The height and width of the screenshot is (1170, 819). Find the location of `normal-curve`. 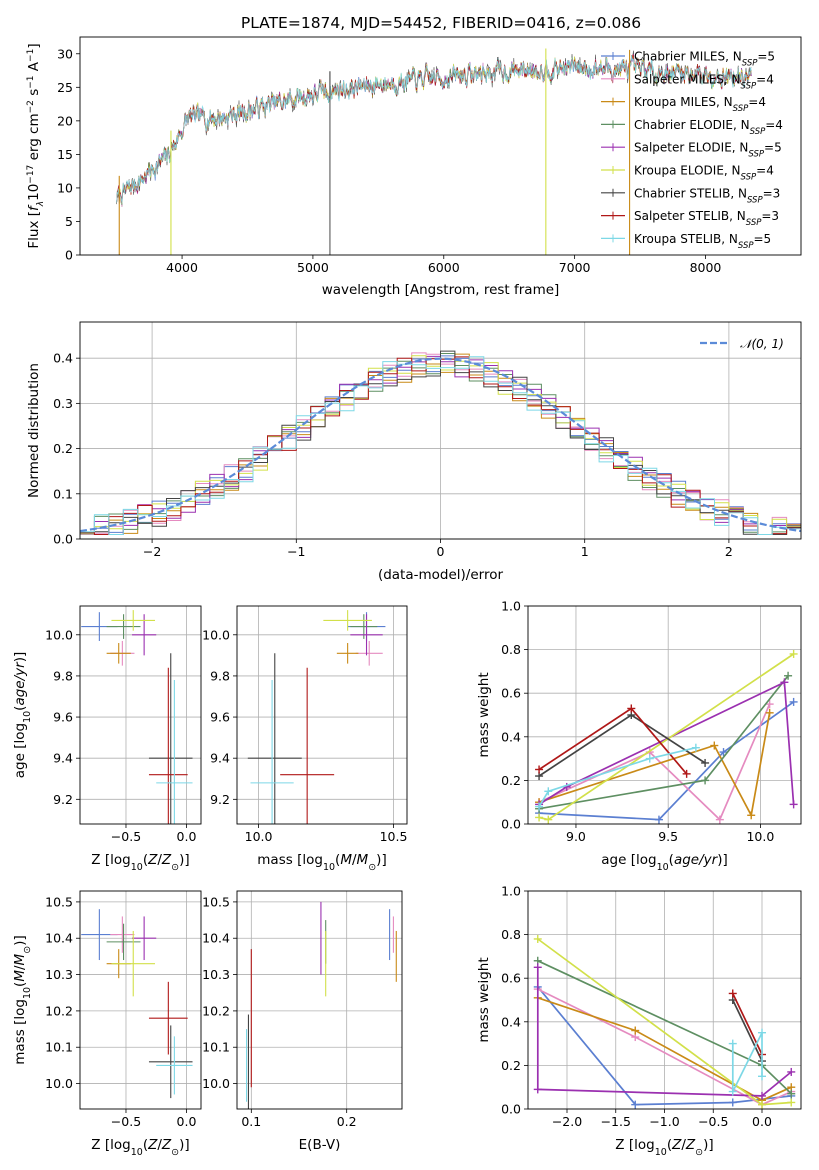

normal-curve is located at coordinates (440, 445).